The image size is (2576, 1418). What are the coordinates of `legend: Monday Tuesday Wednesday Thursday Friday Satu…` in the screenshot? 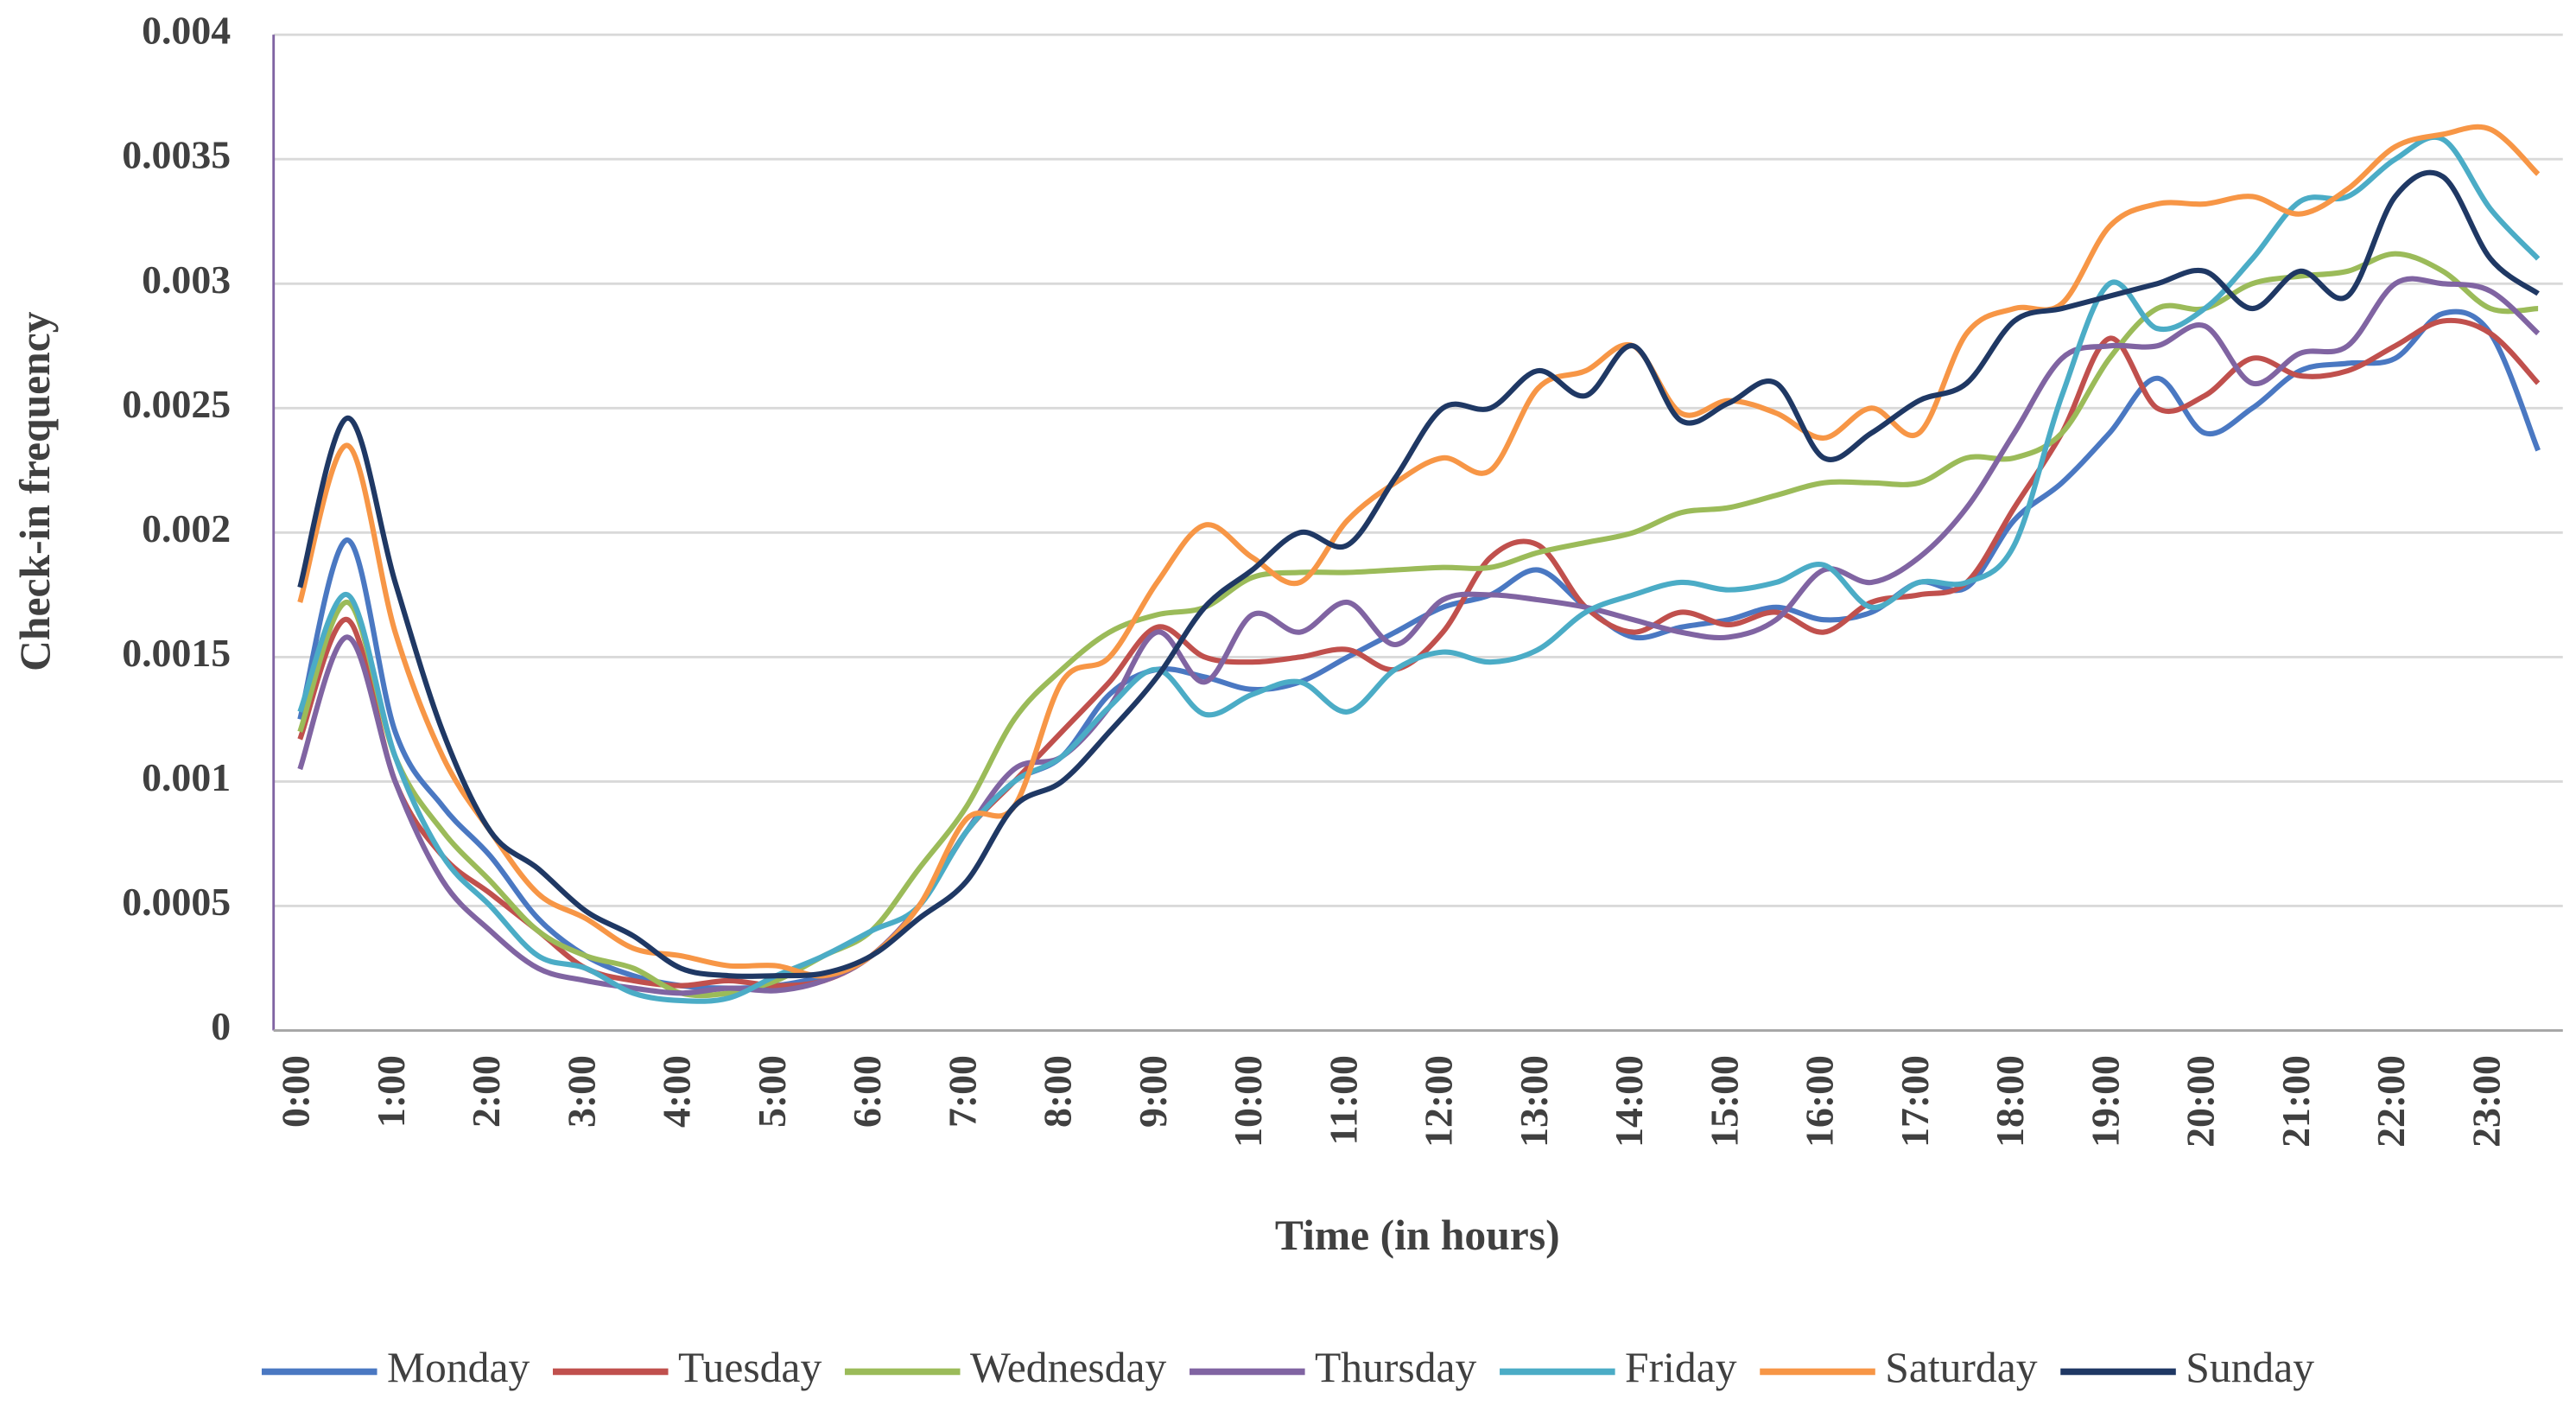 It's located at (1287, 1368).